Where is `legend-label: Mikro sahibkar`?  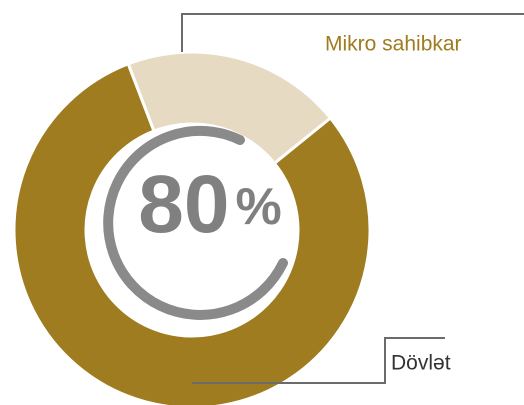
legend-label: Mikro sahibkar is located at coordinates (393, 44).